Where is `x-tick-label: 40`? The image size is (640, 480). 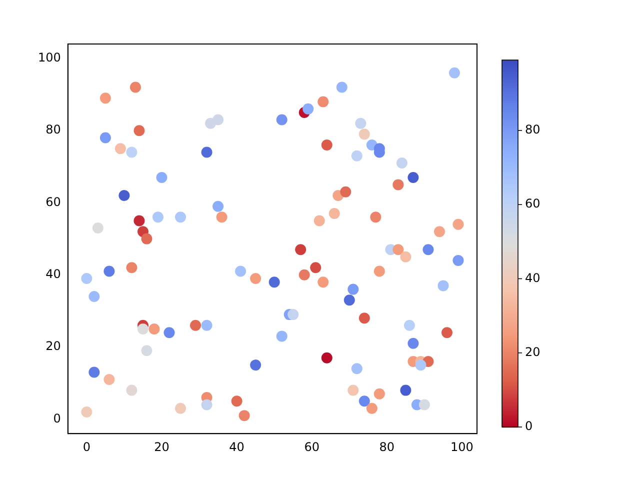
x-tick-label: 40 is located at coordinates (236, 447).